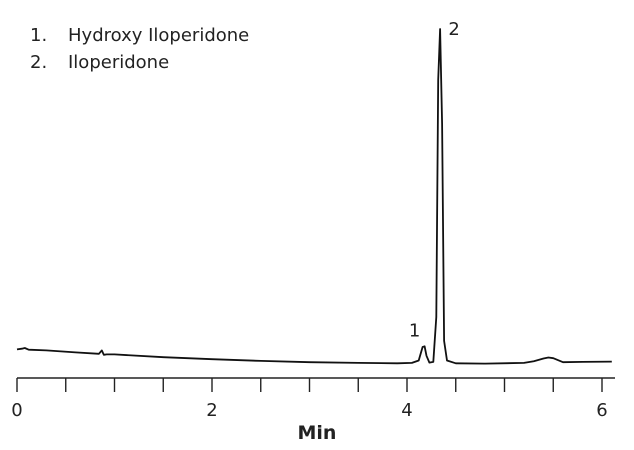  I want to click on legend: 1. Hydroxy Iloperidone 2. Iloperidone, so click(139, 49).